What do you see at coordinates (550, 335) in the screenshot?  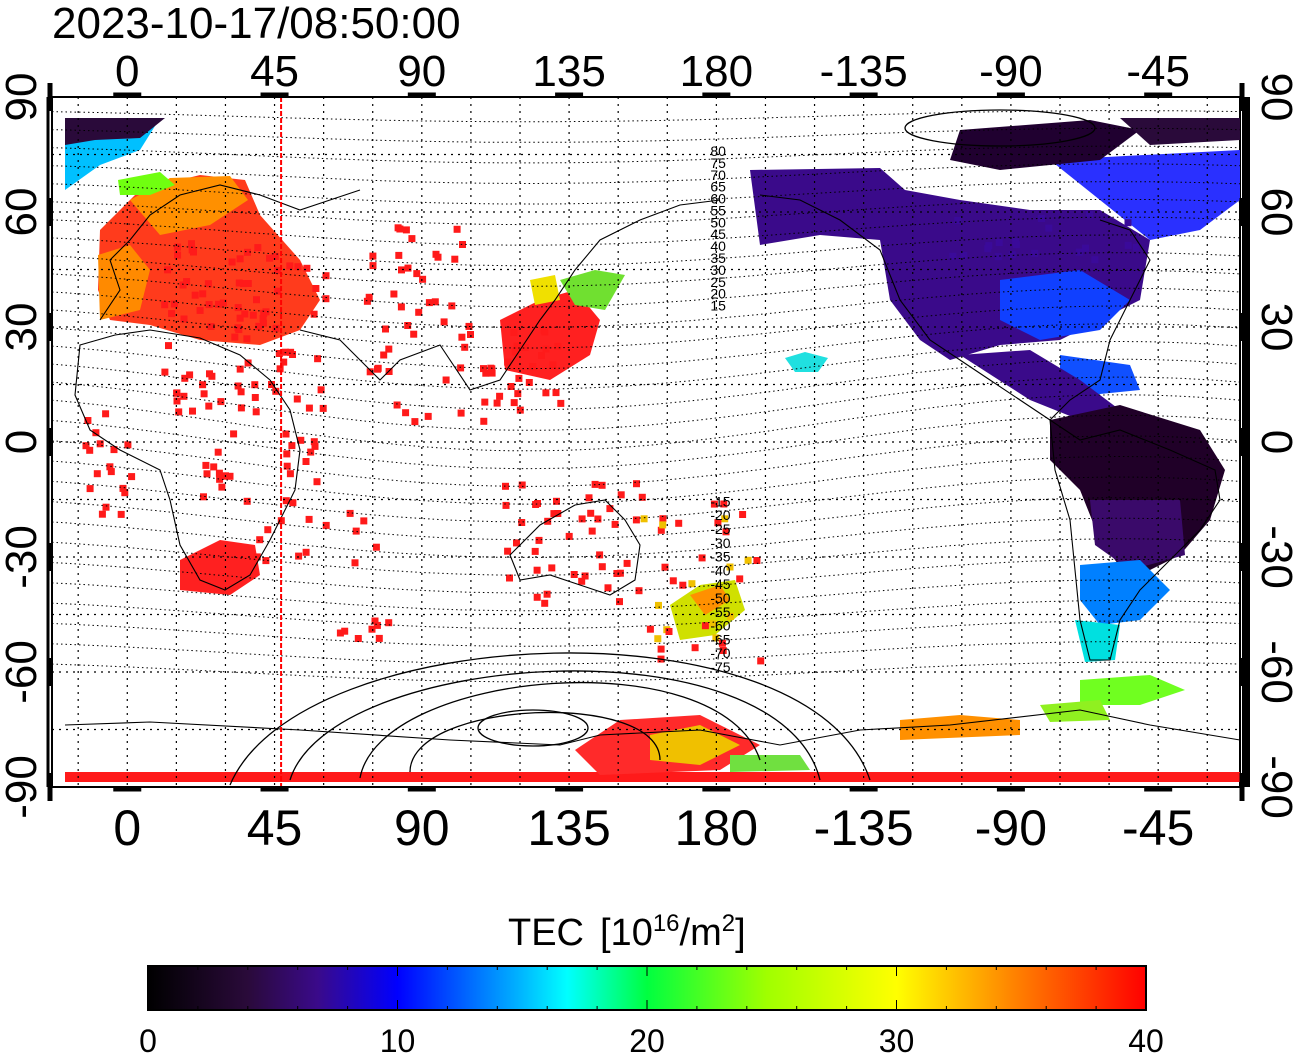 I see `tec-patch-east-asia` at bounding box center [550, 335].